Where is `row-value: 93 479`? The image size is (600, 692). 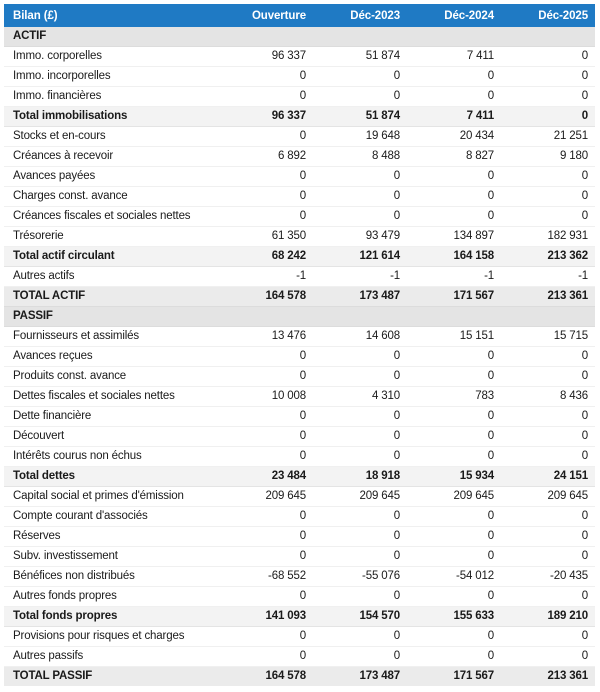
row-value: 93 479 is located at coordinates (360, 236).